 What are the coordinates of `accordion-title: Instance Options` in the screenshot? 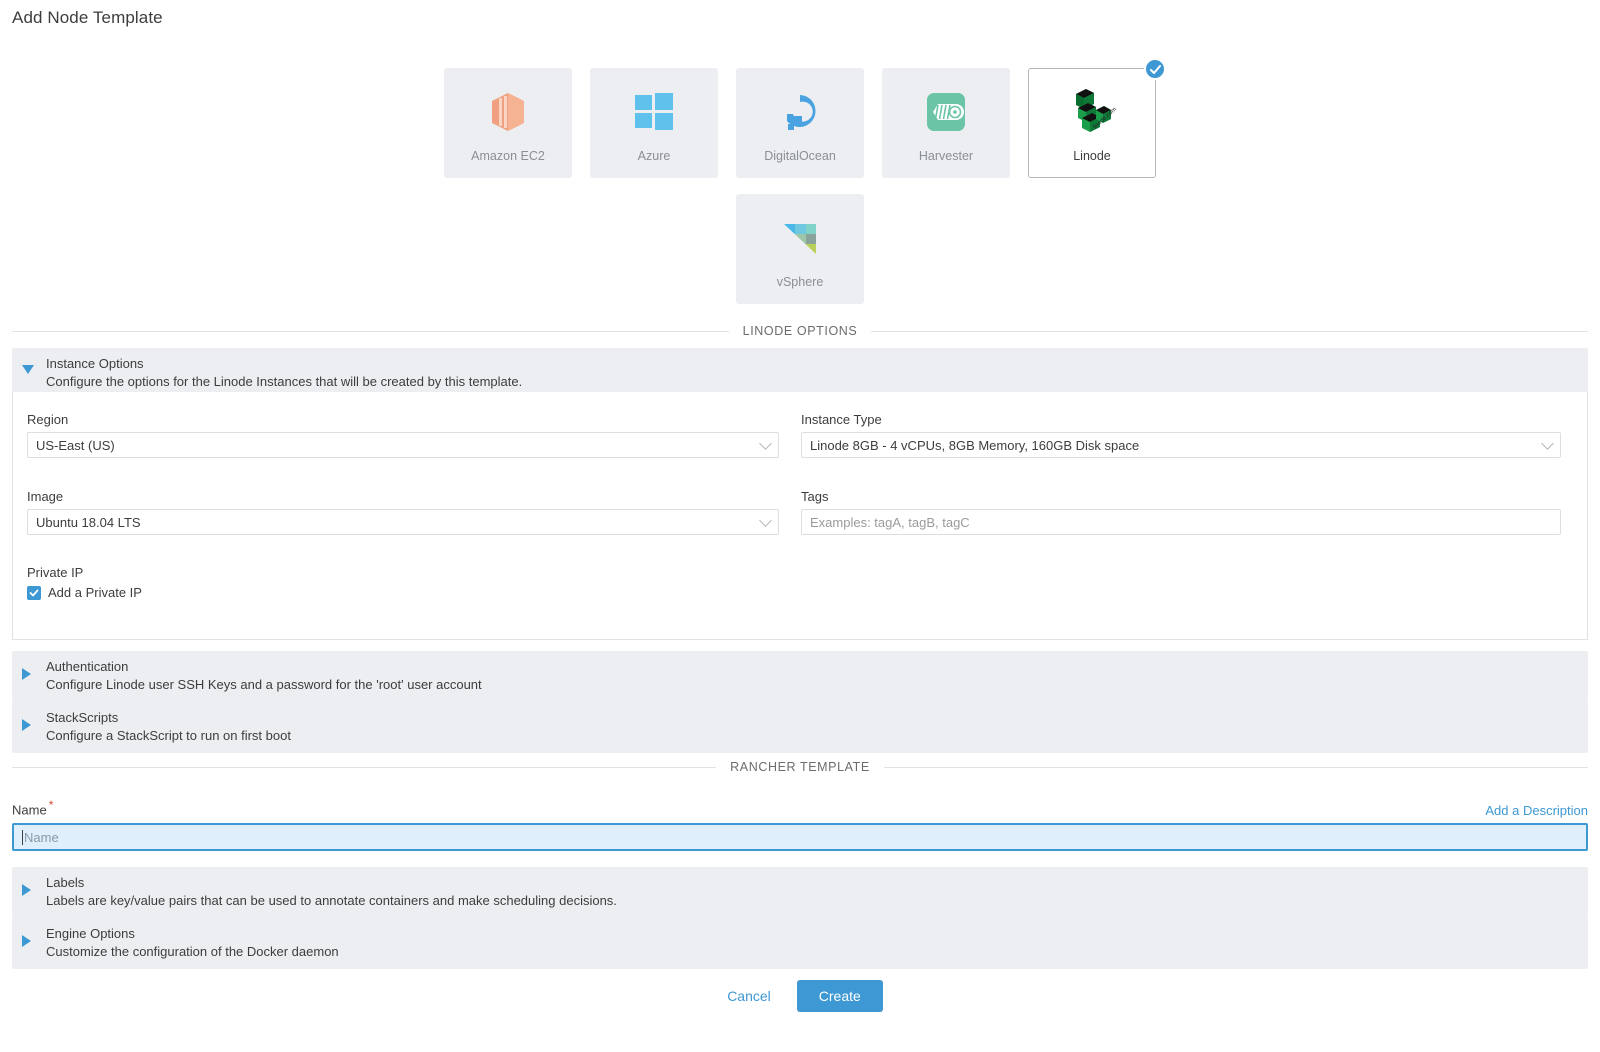 It's located at (95, 363).